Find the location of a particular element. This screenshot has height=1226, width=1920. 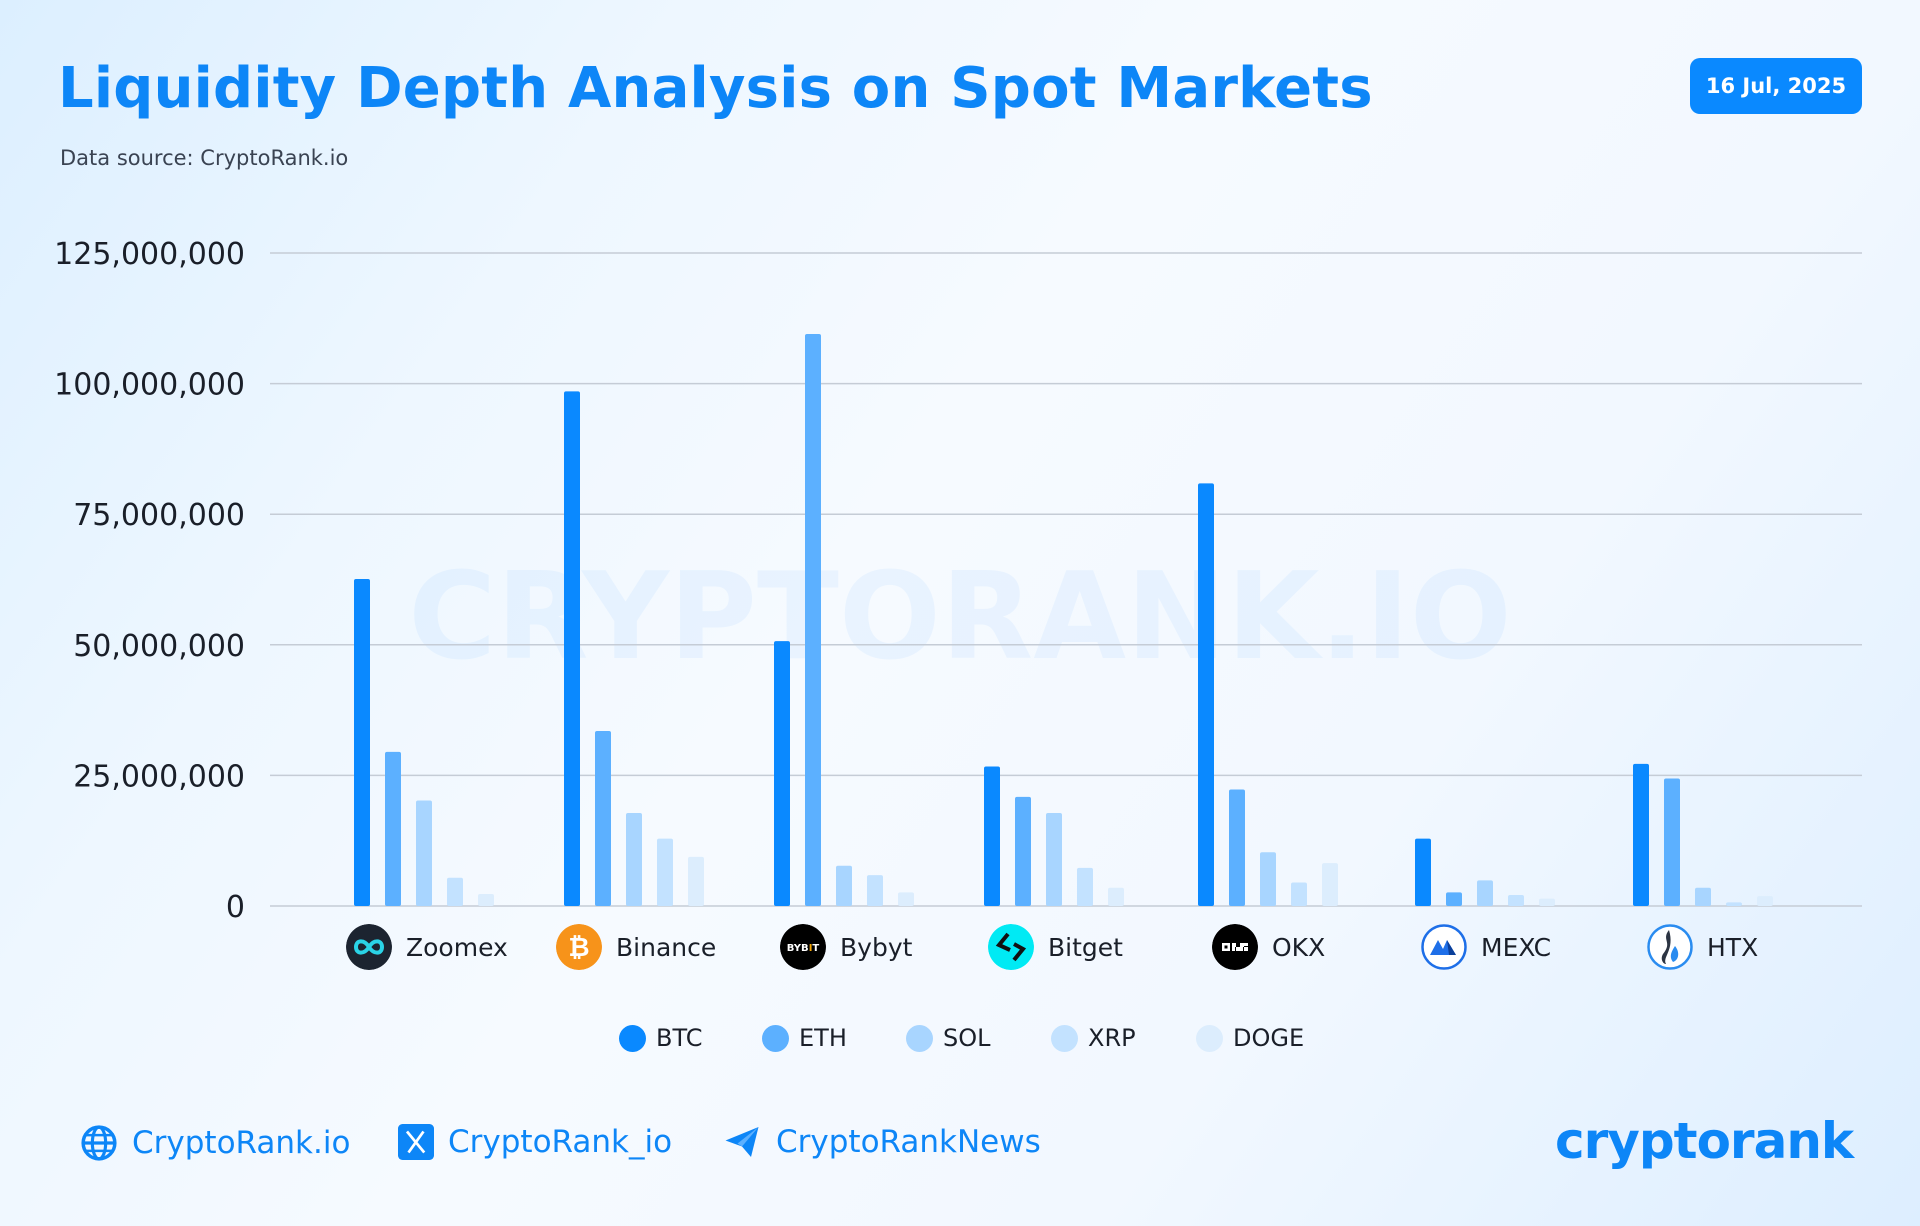

bar-zoomex-eth is located at coordinates (393, 828).